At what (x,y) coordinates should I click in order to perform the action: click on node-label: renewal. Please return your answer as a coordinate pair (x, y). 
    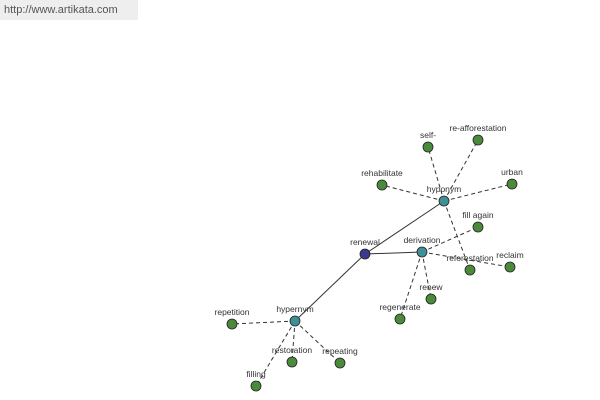
    Looking at the image, I should click on (365, 242).